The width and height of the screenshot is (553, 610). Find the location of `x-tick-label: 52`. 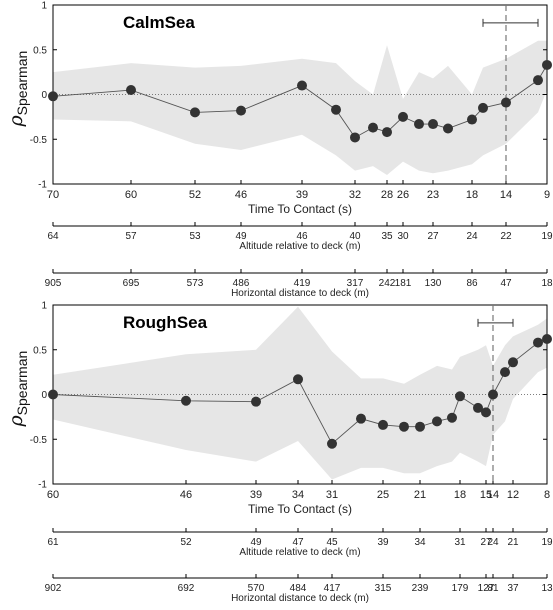

x-tick-label: 52 is located at coordinates (195, 195).